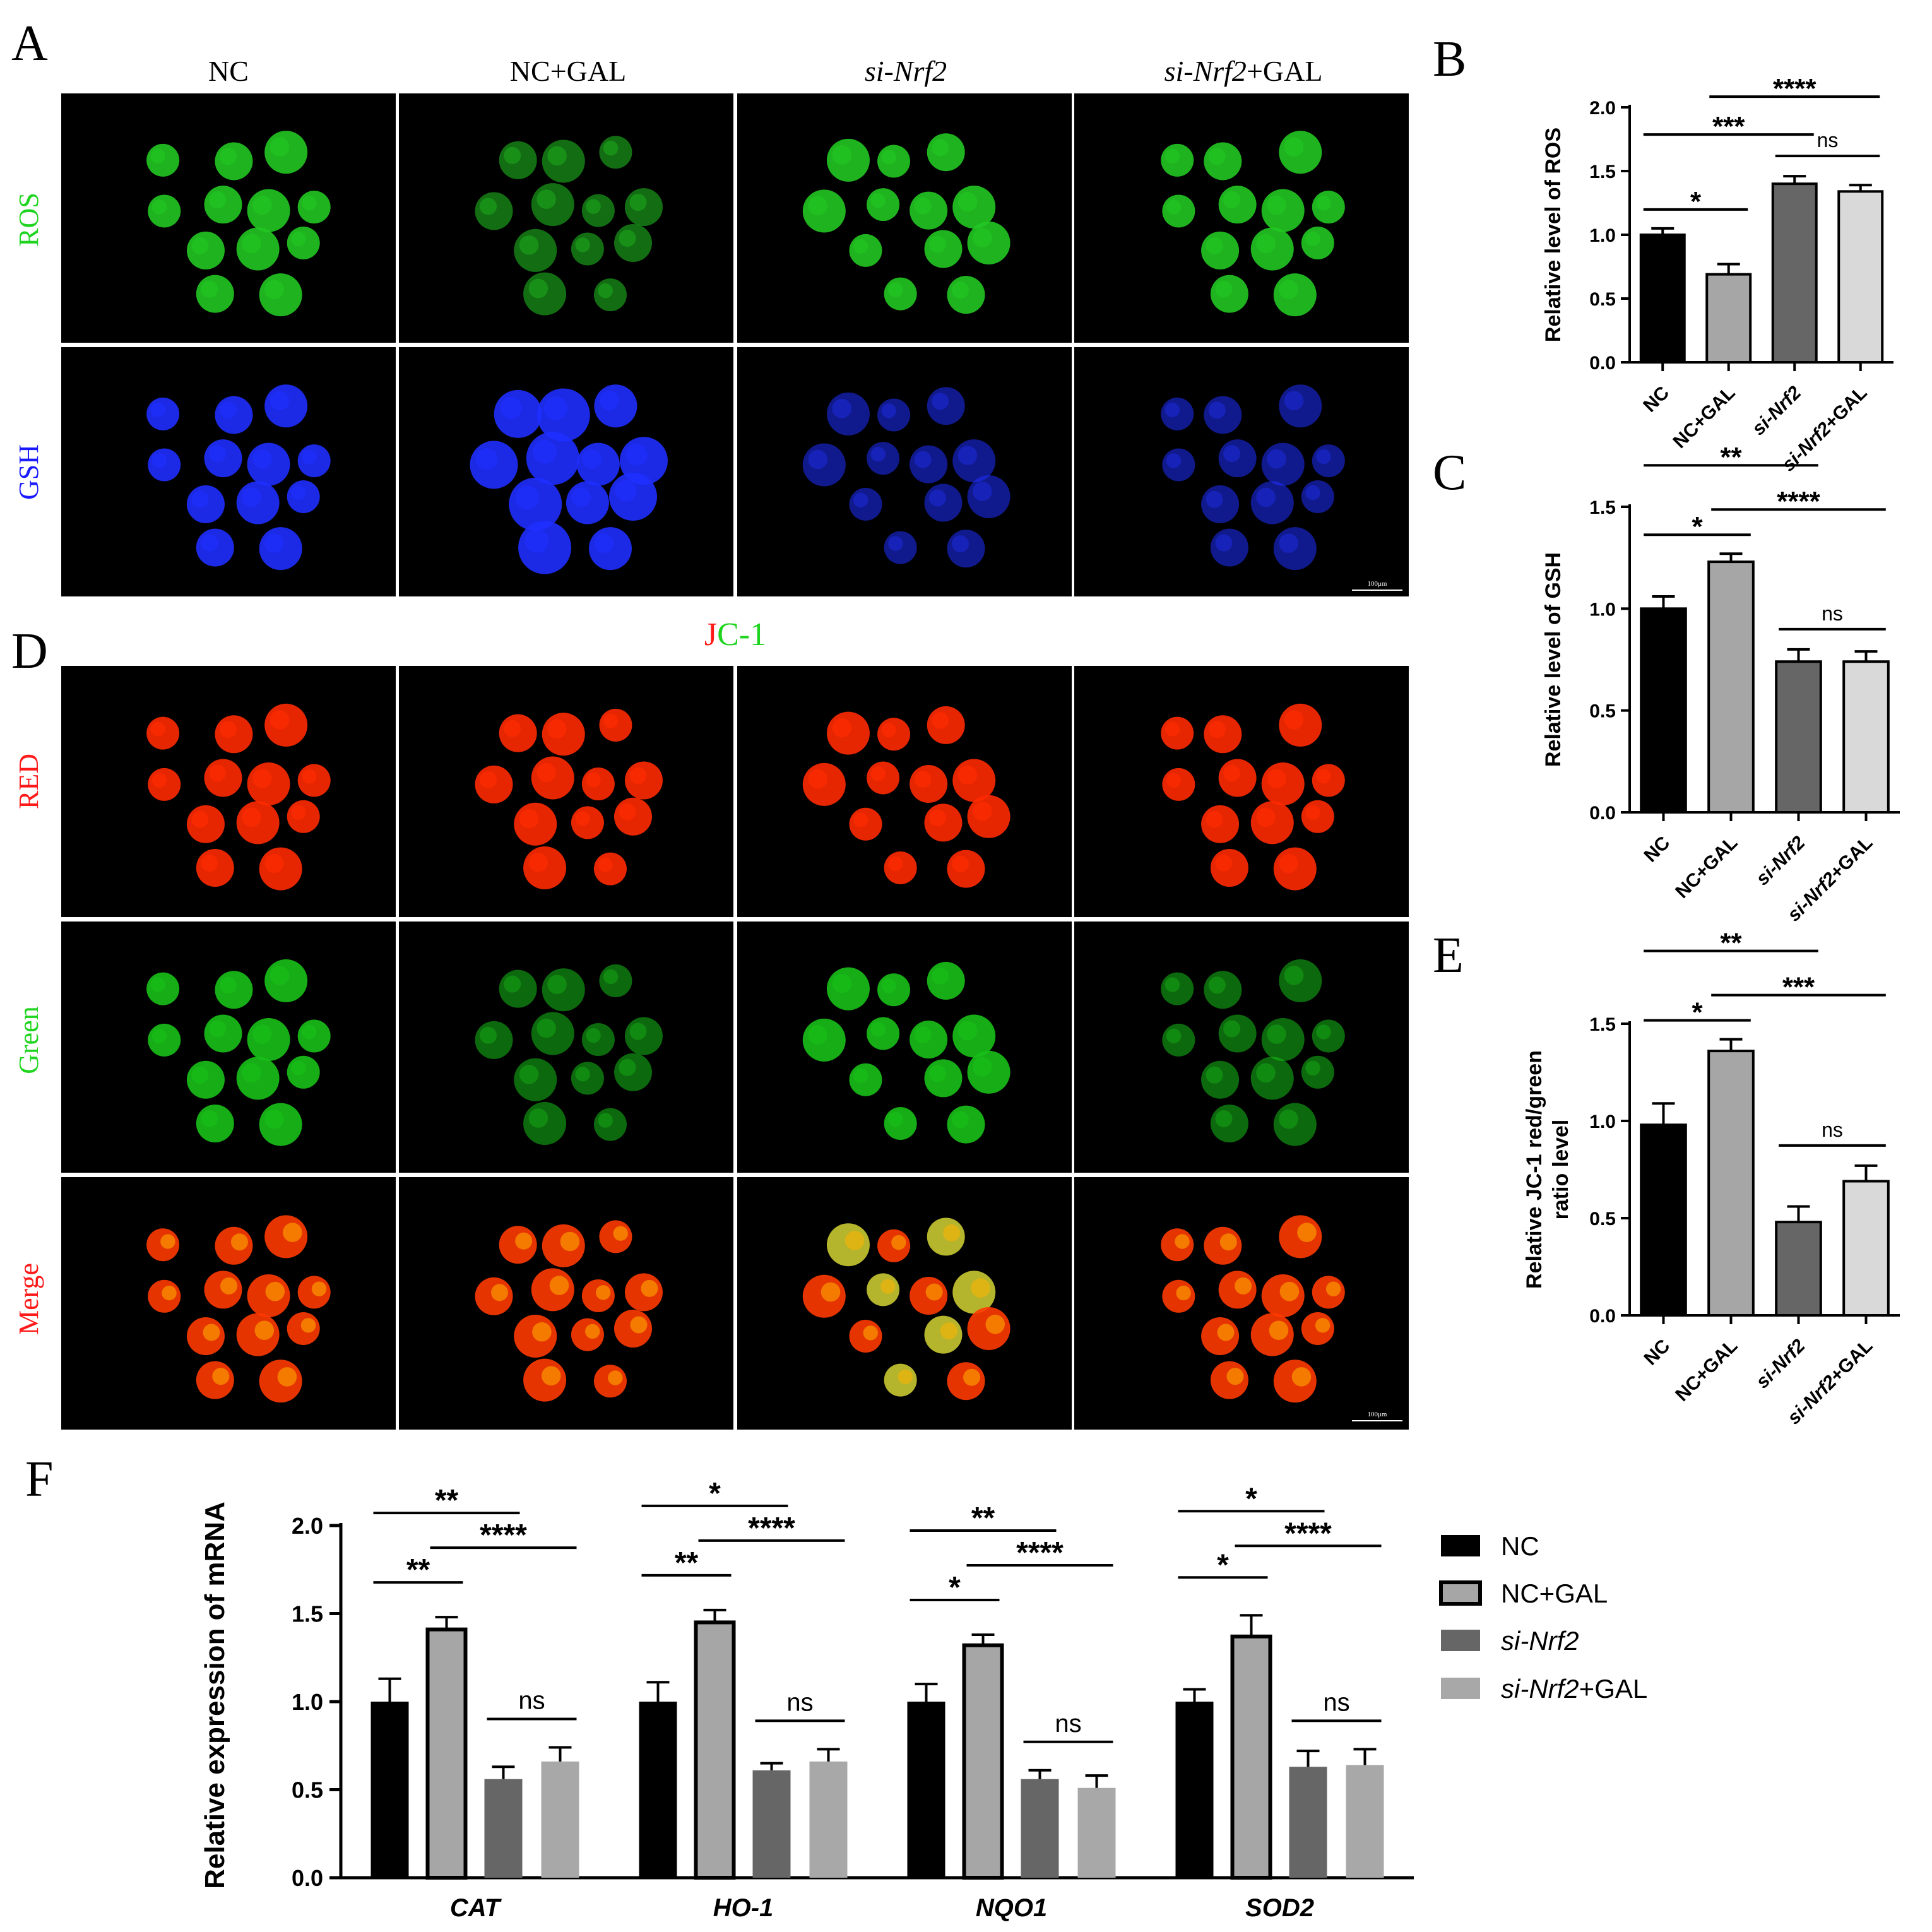 Image resolution: width=1932 pixels, height=1932 pixels. What do you see at coordinates (214, 1696) in the screenshot?
I see `chart-f-ylabel: Relative expression of mRNA` at bounding box center [214, 1696].